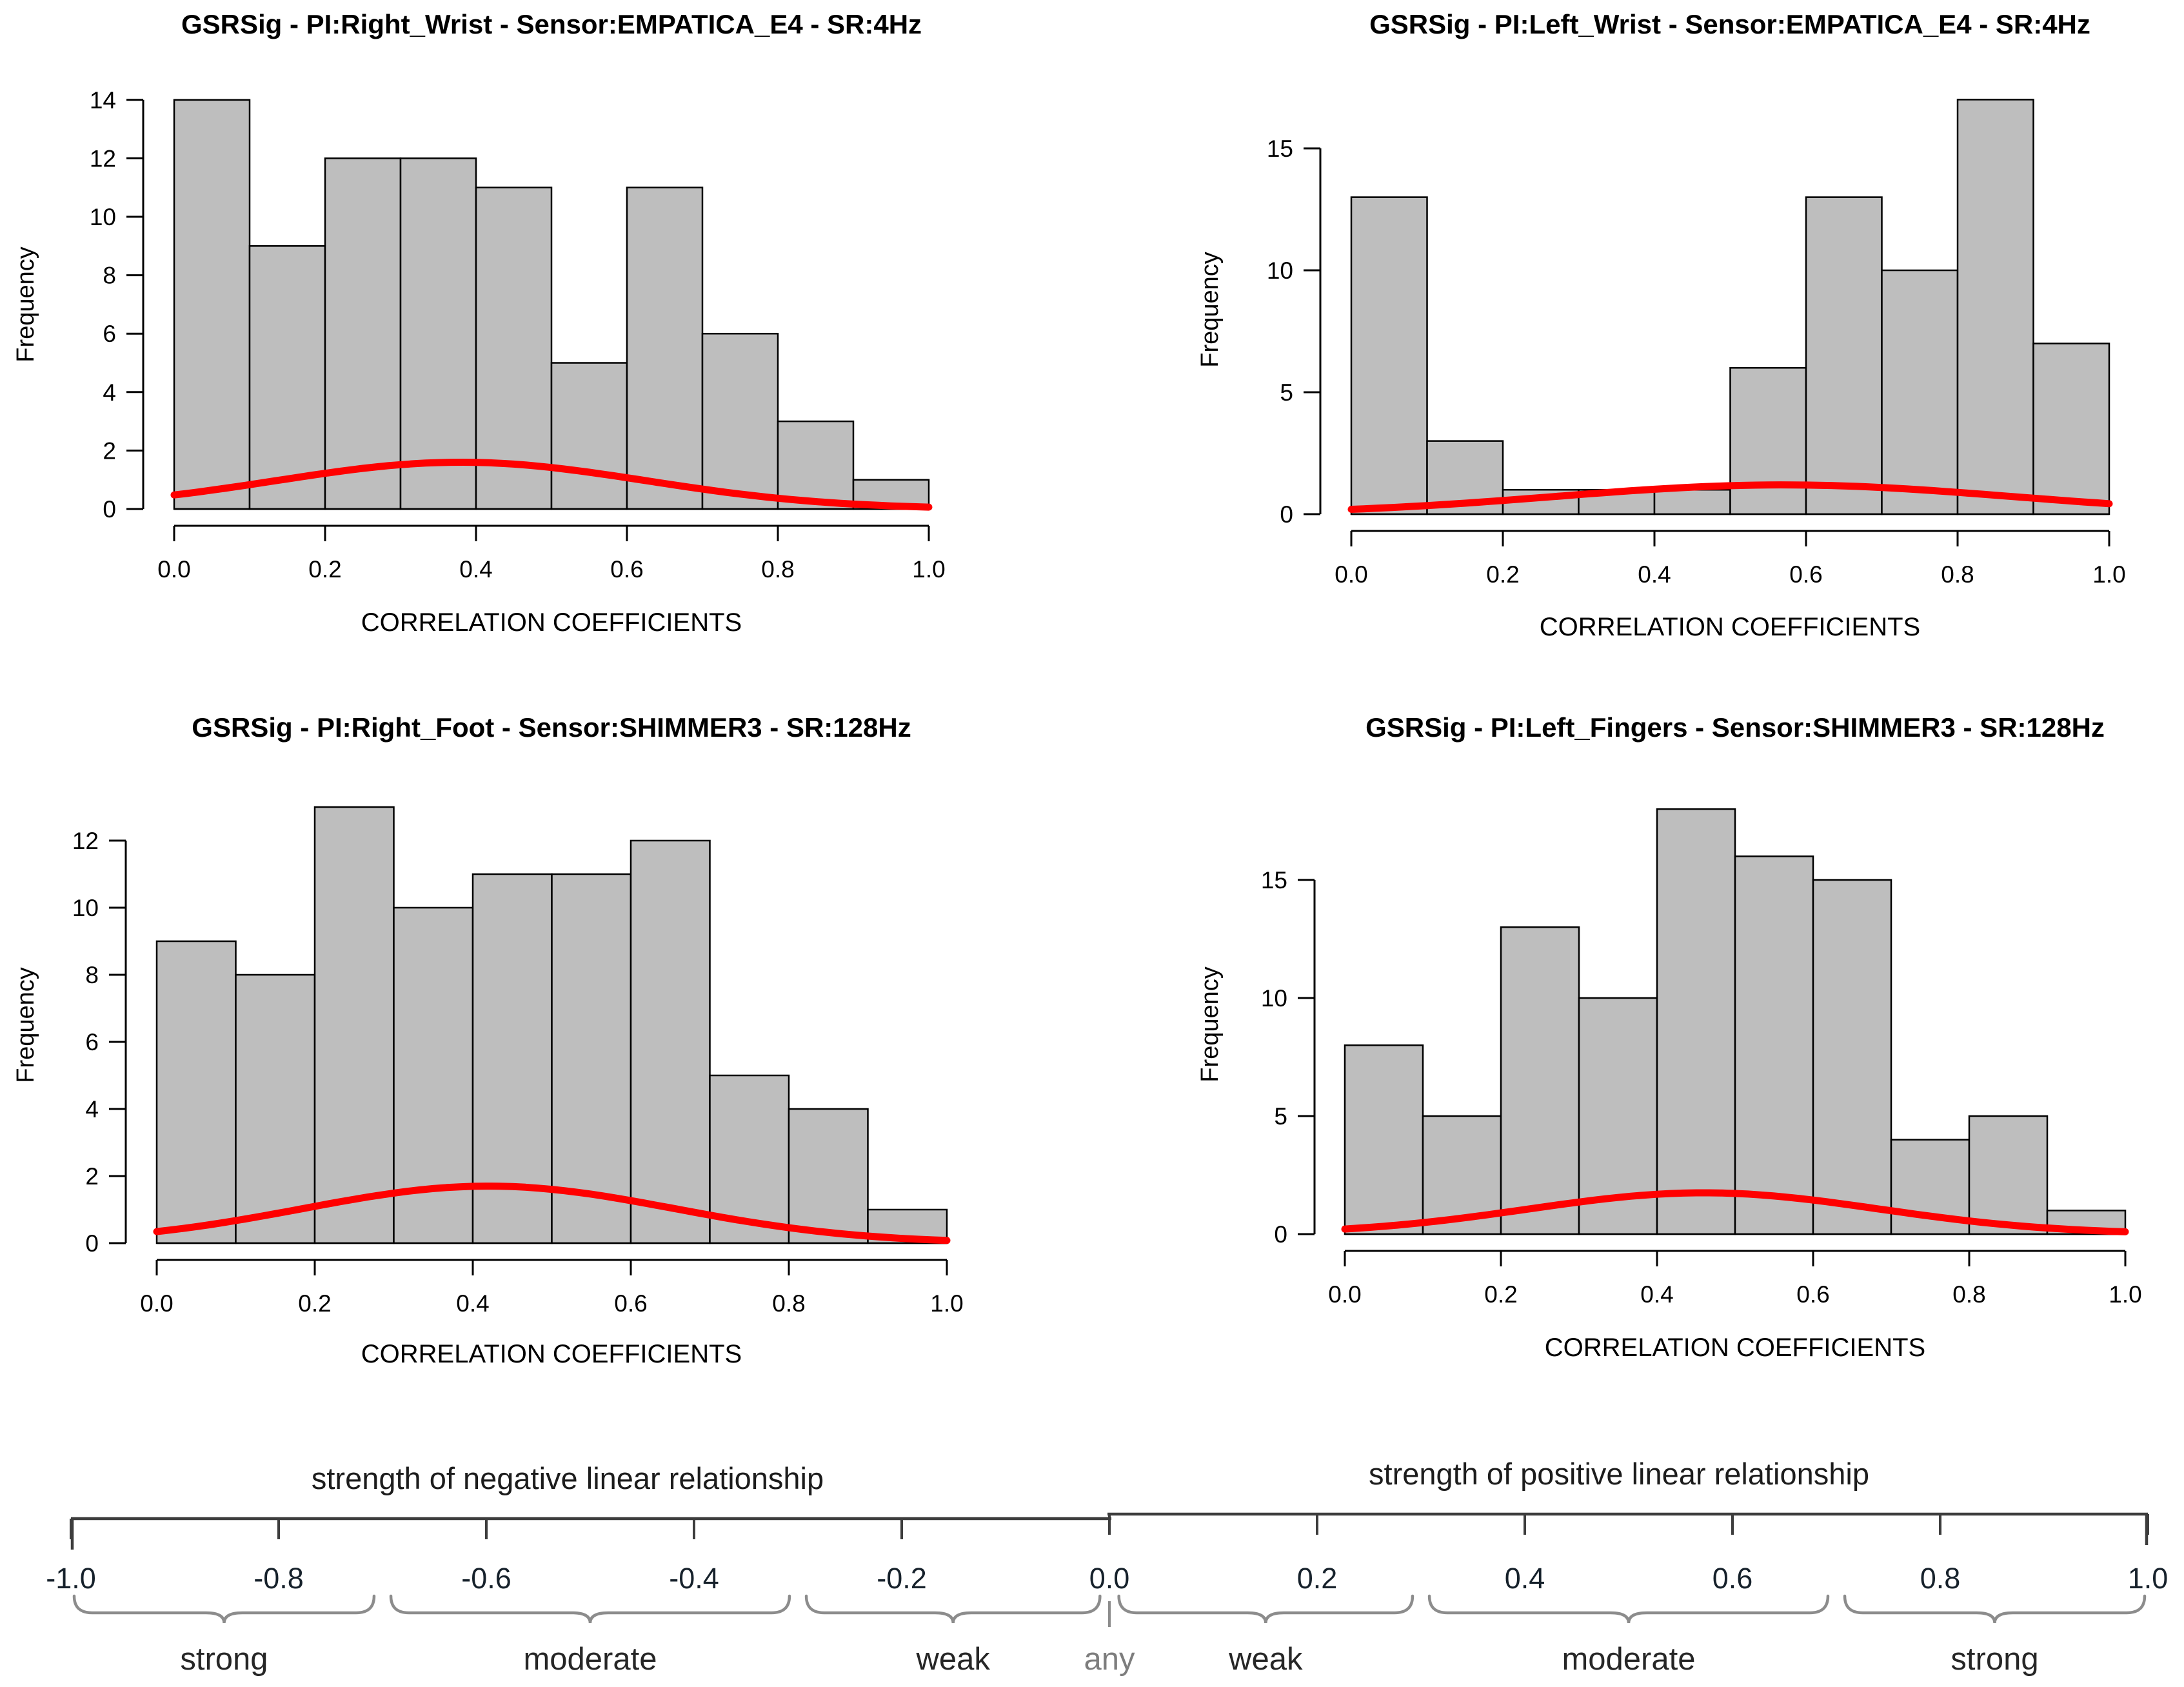  I want to click on scale-tick-label: 1.0, so click(2148, 1578).